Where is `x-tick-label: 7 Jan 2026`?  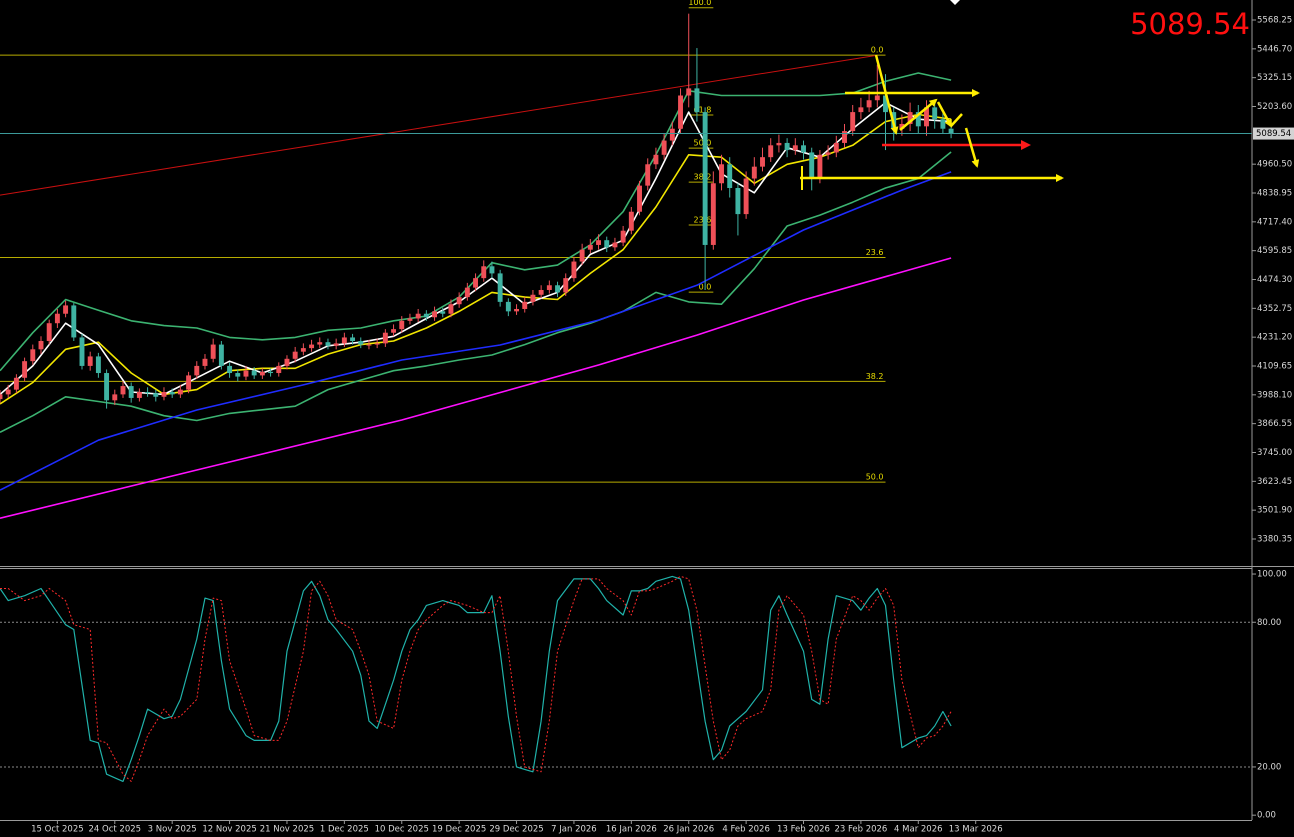 x-tick-label: 7 Jan 2026 is located at coordinates (574, 830).